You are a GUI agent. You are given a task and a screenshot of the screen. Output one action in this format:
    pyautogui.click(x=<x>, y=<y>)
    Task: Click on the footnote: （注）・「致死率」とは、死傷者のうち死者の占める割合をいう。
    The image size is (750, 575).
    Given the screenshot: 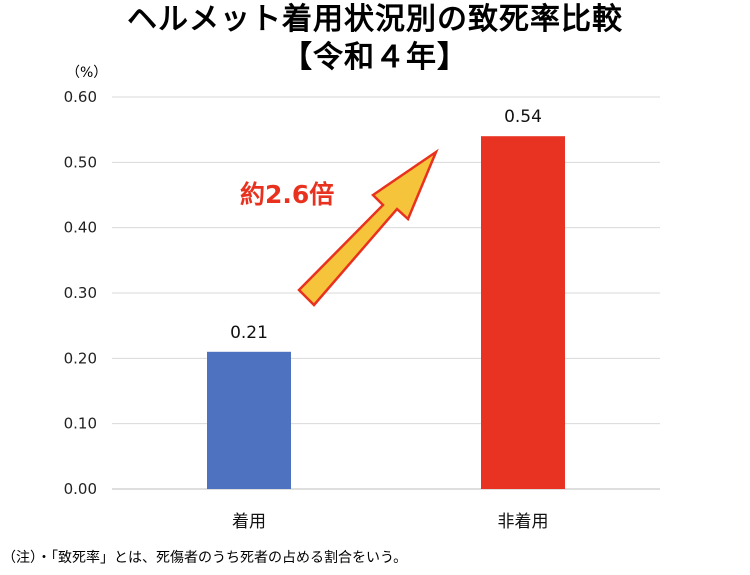 What is the action you would take?
    pyautogui.click(x=205, y=558)
    